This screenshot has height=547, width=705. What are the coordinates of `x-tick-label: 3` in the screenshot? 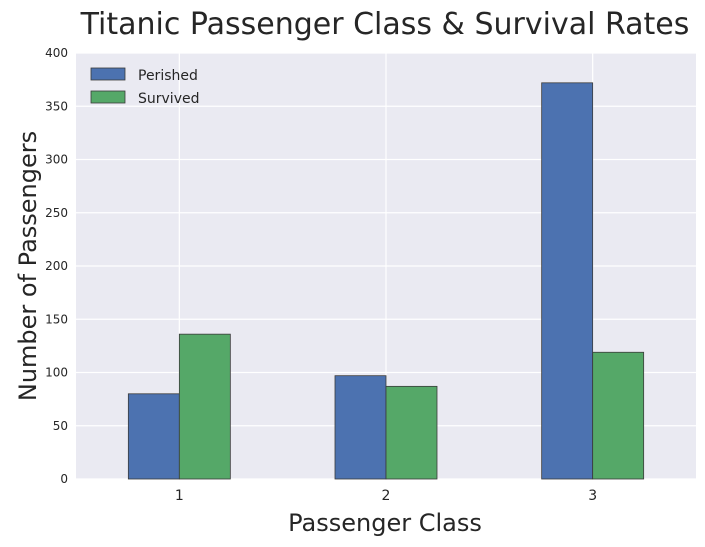 It's located at (592, 496).